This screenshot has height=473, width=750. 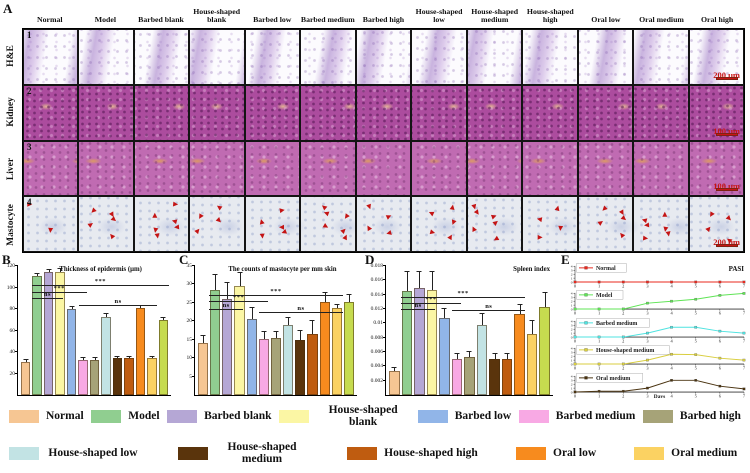 I want to click on y-tick-label: 2, so click(x=572, y=329).